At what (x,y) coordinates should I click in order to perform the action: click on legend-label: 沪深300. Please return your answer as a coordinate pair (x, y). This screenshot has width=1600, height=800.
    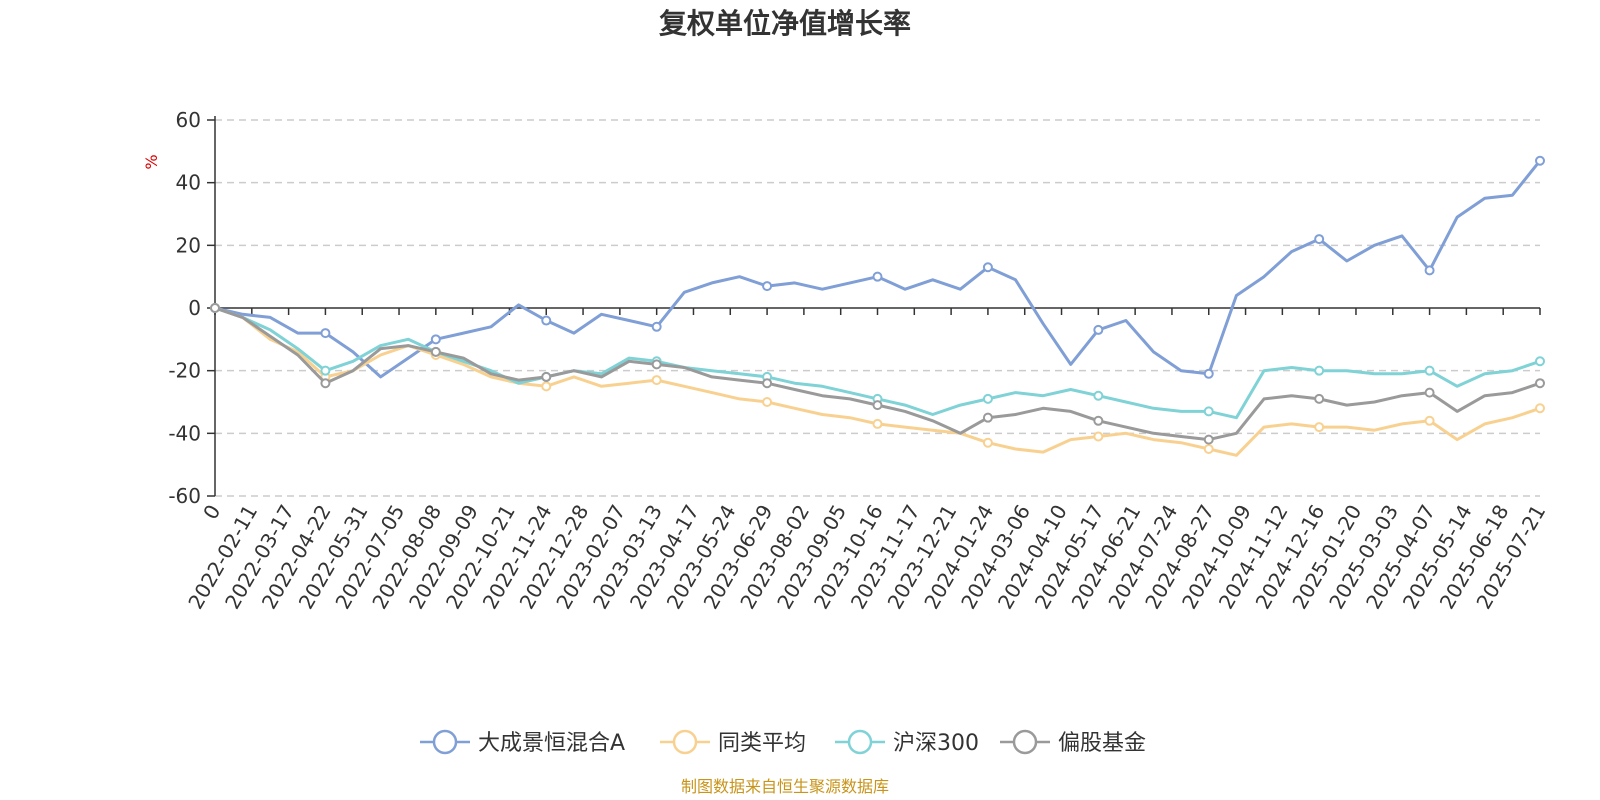
    Looking at the image, I should click on (936, 743).